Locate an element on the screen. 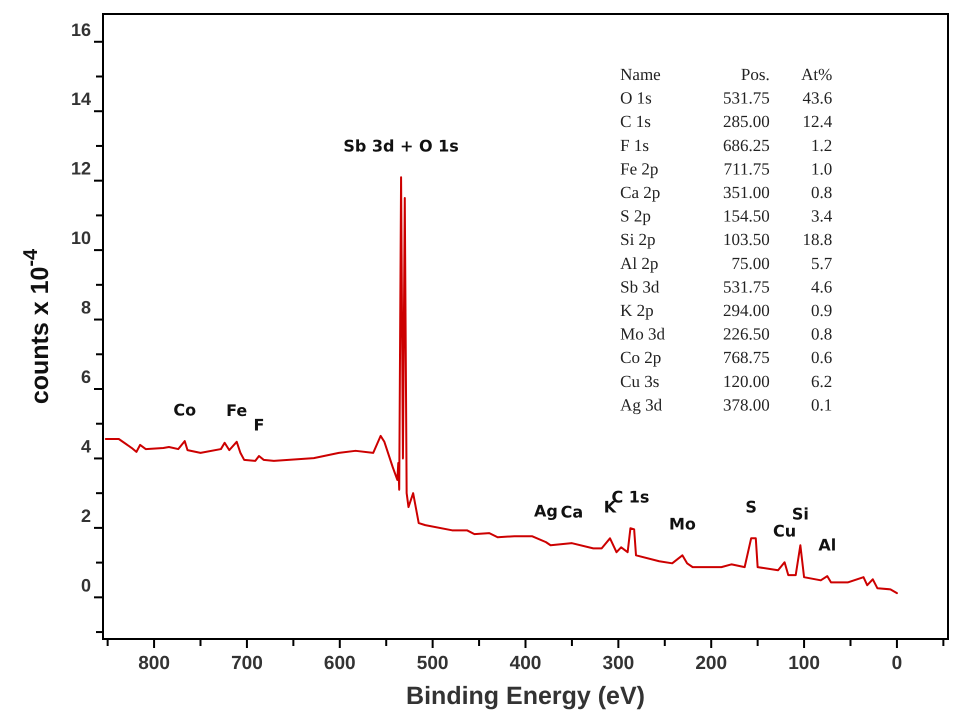 The height and width of the screenshot is (720, 964). annotation: S 2p is located at coordinates (635, 216).